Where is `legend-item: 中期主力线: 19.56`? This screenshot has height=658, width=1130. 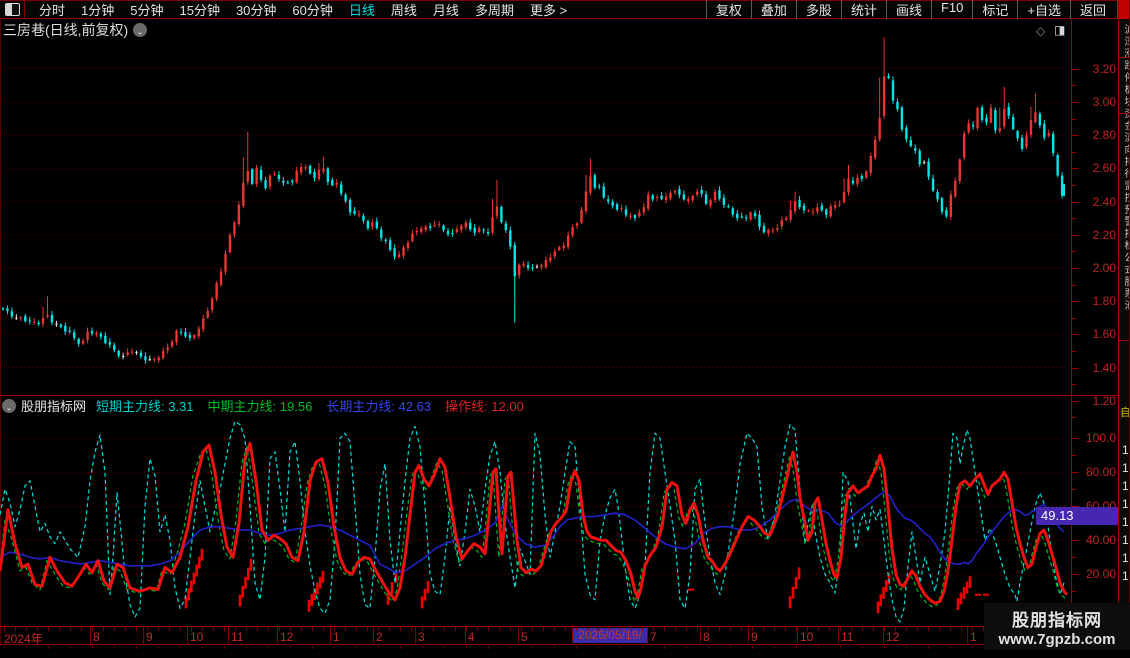 legend-item: 中期主力线: 19.56 is located at coordinates (260, 406).